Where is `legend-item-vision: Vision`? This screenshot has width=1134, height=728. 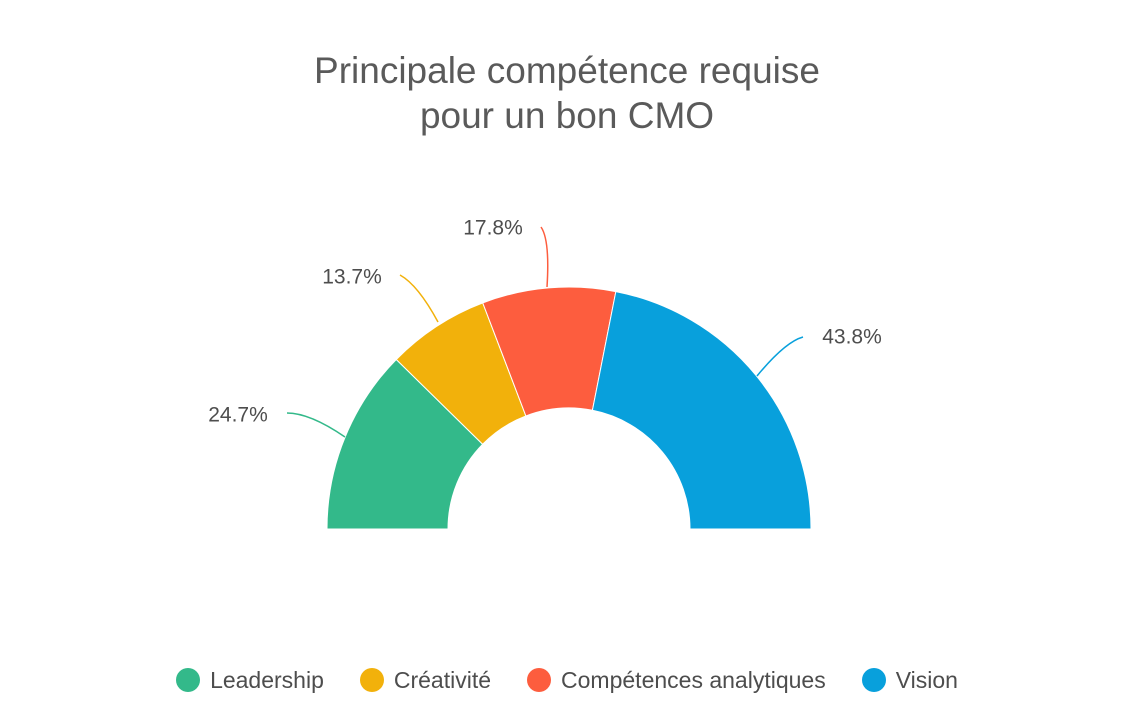 legend-item-vision: Vision is located at coordinates (909, 680).